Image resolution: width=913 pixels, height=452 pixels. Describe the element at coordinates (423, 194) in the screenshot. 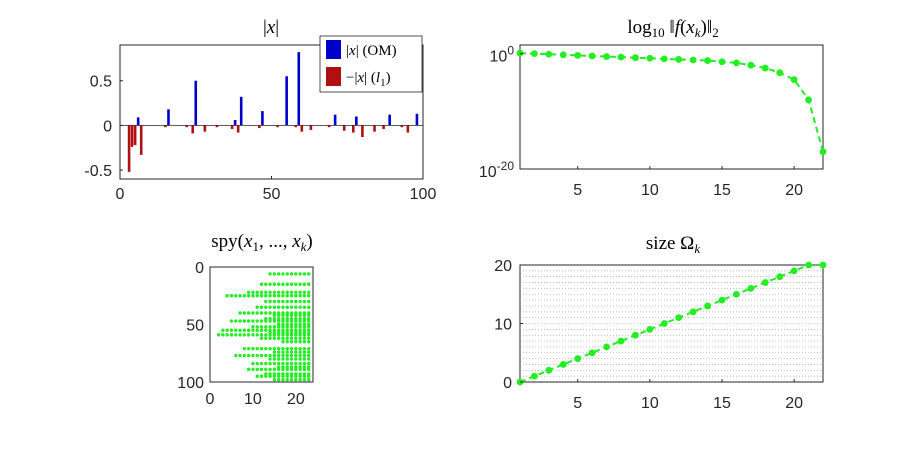

I see `bar-x-tick-label: 100` at that location.